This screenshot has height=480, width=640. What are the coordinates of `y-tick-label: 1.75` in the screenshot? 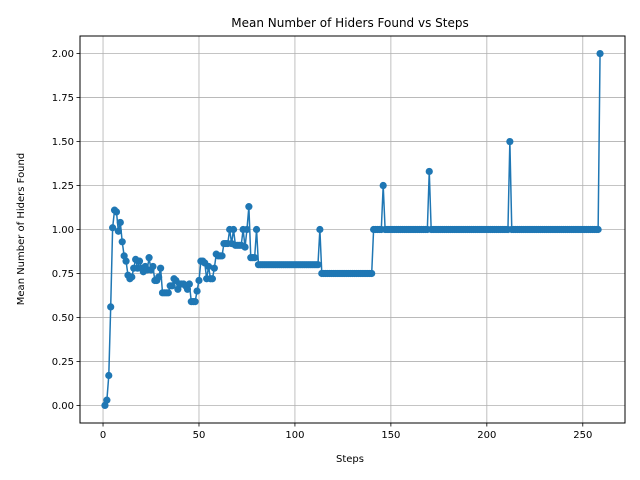 It's located at (63, 98).